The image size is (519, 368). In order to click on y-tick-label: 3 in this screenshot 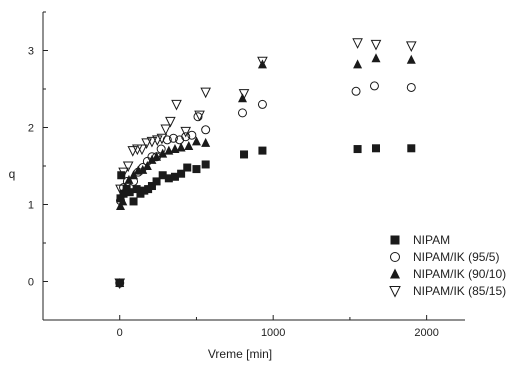, I will do `click(31, 52)`.